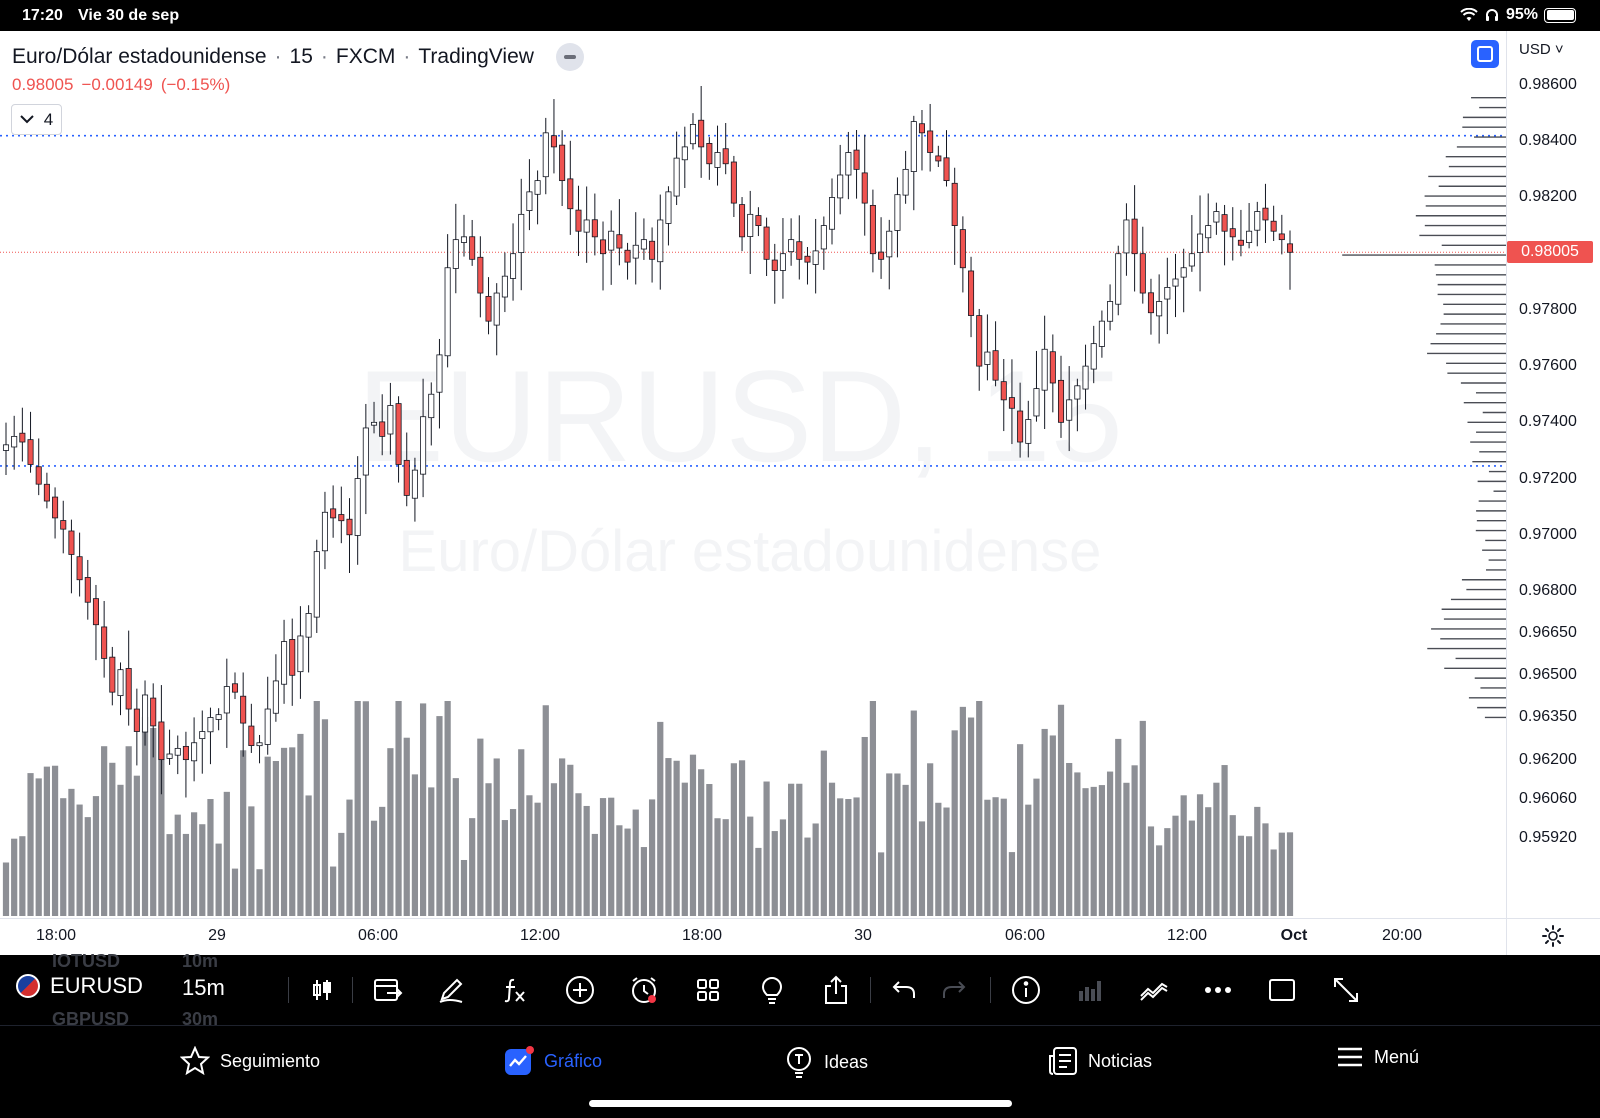 The width and height of the screenshot is (1600, 1118). Describe the element at coordinates (301, 56) in the screenshot. I see `legend-interval: 15` at that location.